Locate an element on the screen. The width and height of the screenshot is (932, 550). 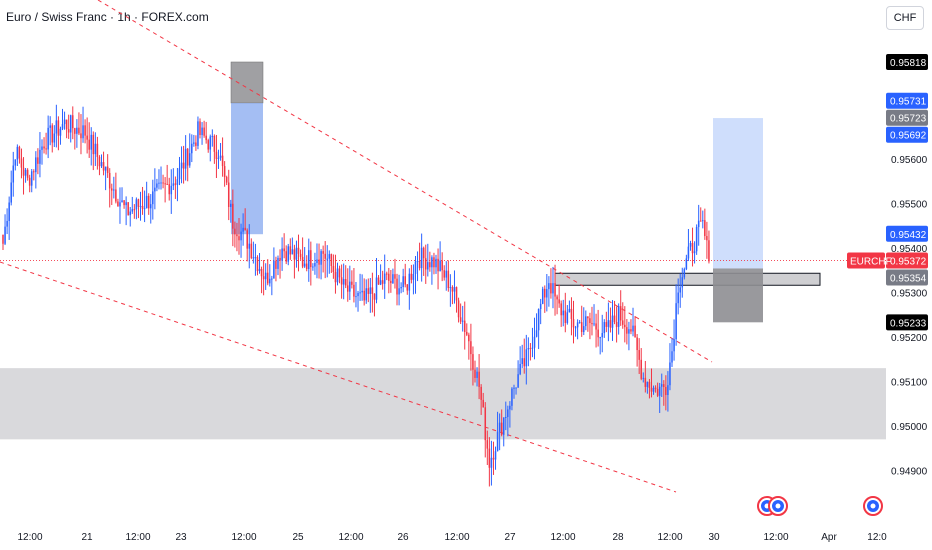
price-tag-label: 0.95233 is located at coordinates (908, 323).